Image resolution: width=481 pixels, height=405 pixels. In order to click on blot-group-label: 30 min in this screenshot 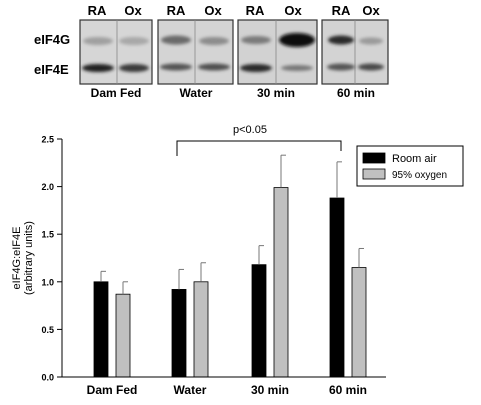, I will do `click(276, 93)`.